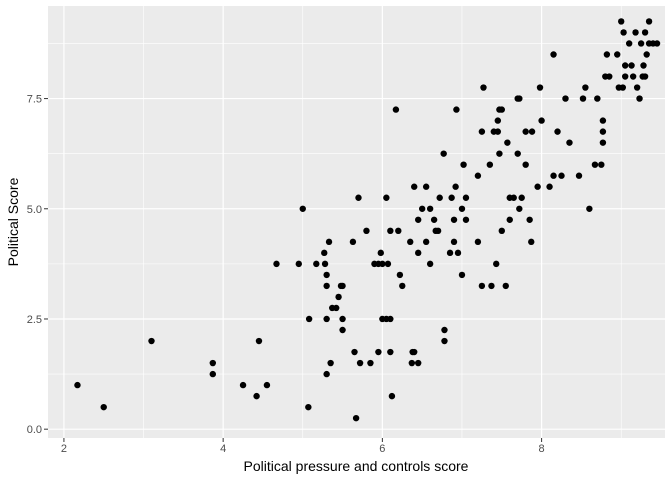 Image resolution: width=672 pixels, height=480 pixels. Describe the element at coordinates (34, 210) in the screenshot. I see `y-tick-label: 5.0` at that location.